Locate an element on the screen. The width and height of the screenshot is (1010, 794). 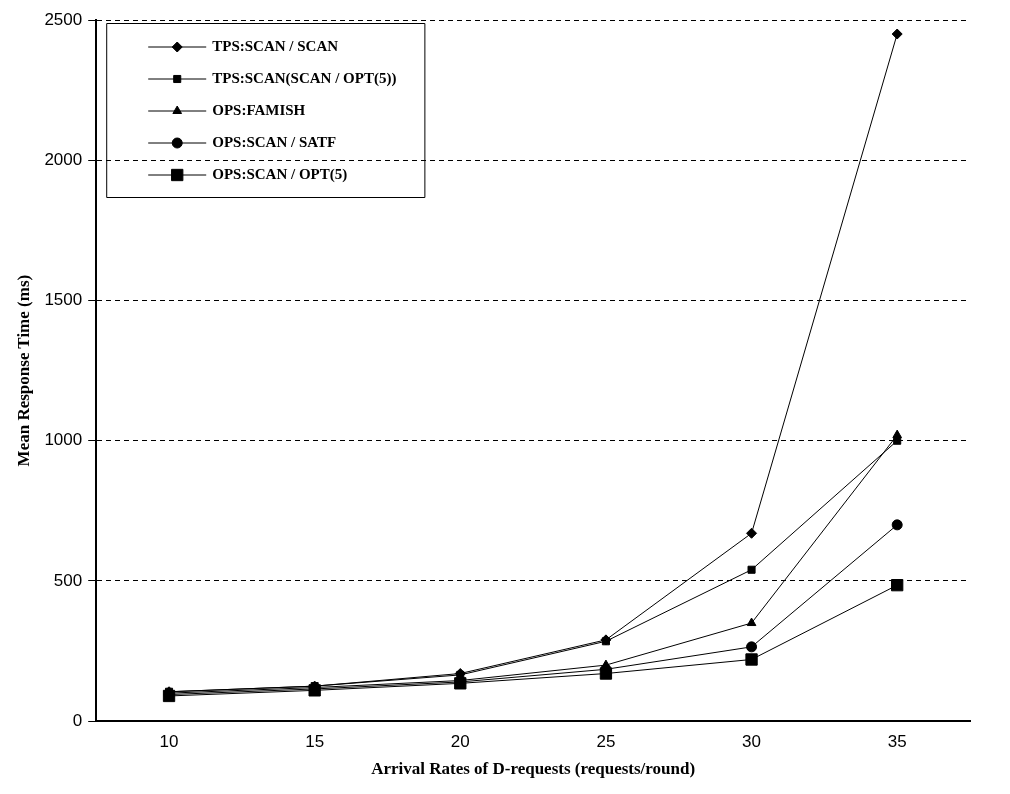
legend-label: OPS:SCAN / SATF is located at coordinates (274, 141).